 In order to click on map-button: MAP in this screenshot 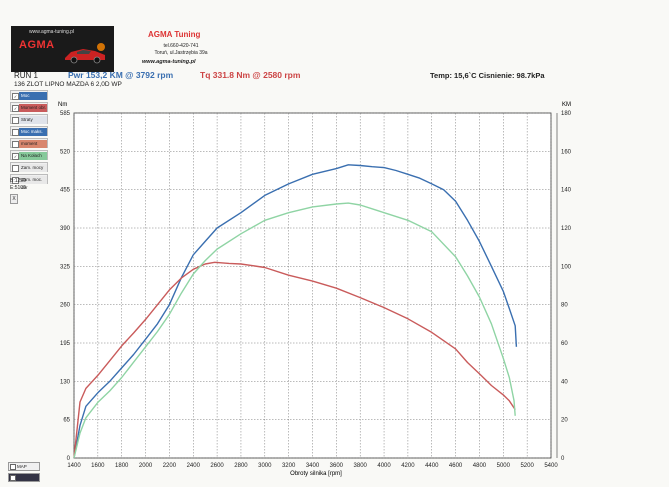, I will do `click(24, 466)`.